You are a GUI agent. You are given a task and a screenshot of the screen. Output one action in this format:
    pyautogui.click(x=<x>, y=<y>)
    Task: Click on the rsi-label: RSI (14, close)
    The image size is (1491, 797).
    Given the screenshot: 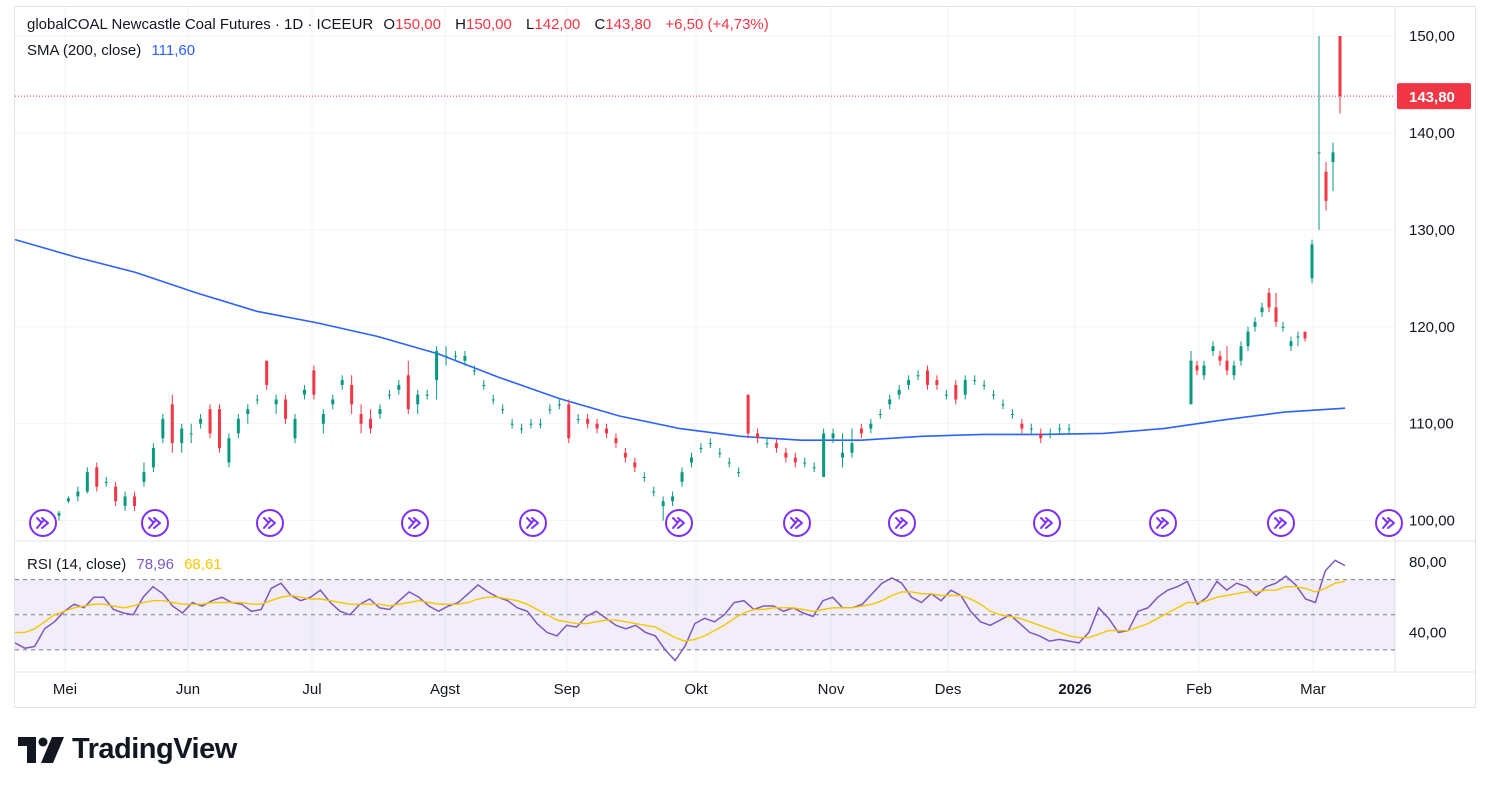 What is the action you would take?
    pyautogui.click(x=77, y=564)
    